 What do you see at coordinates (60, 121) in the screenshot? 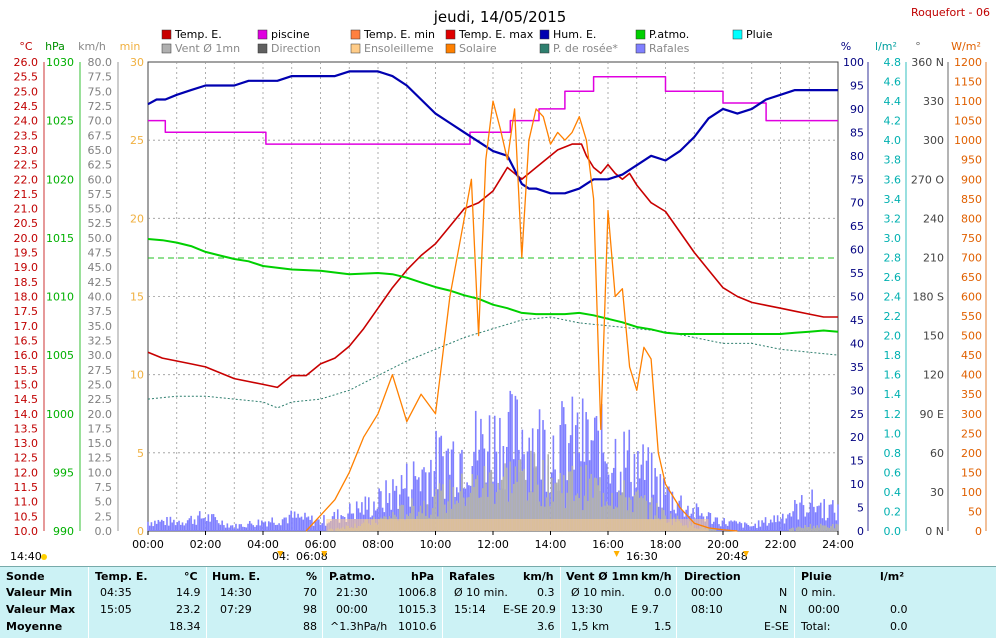
I see `tick-press: 1025` at bounding box center [60, 121].